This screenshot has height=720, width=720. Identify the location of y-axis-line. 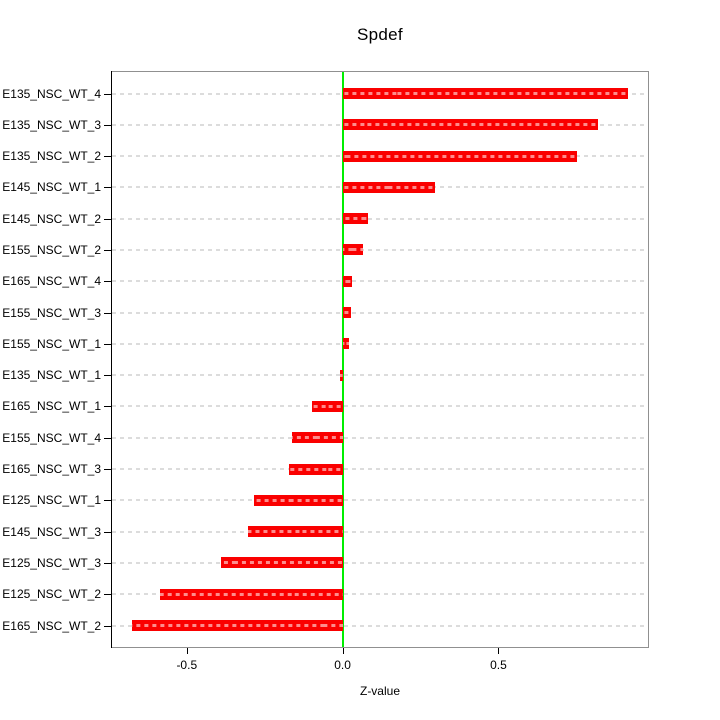
(111, 359).